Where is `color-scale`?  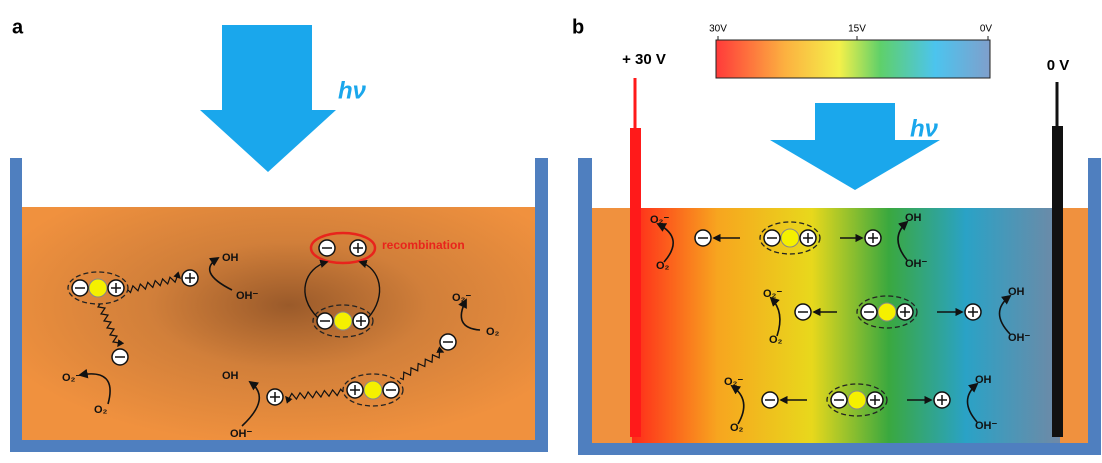
color-scale is located at coordinates (853, 59).